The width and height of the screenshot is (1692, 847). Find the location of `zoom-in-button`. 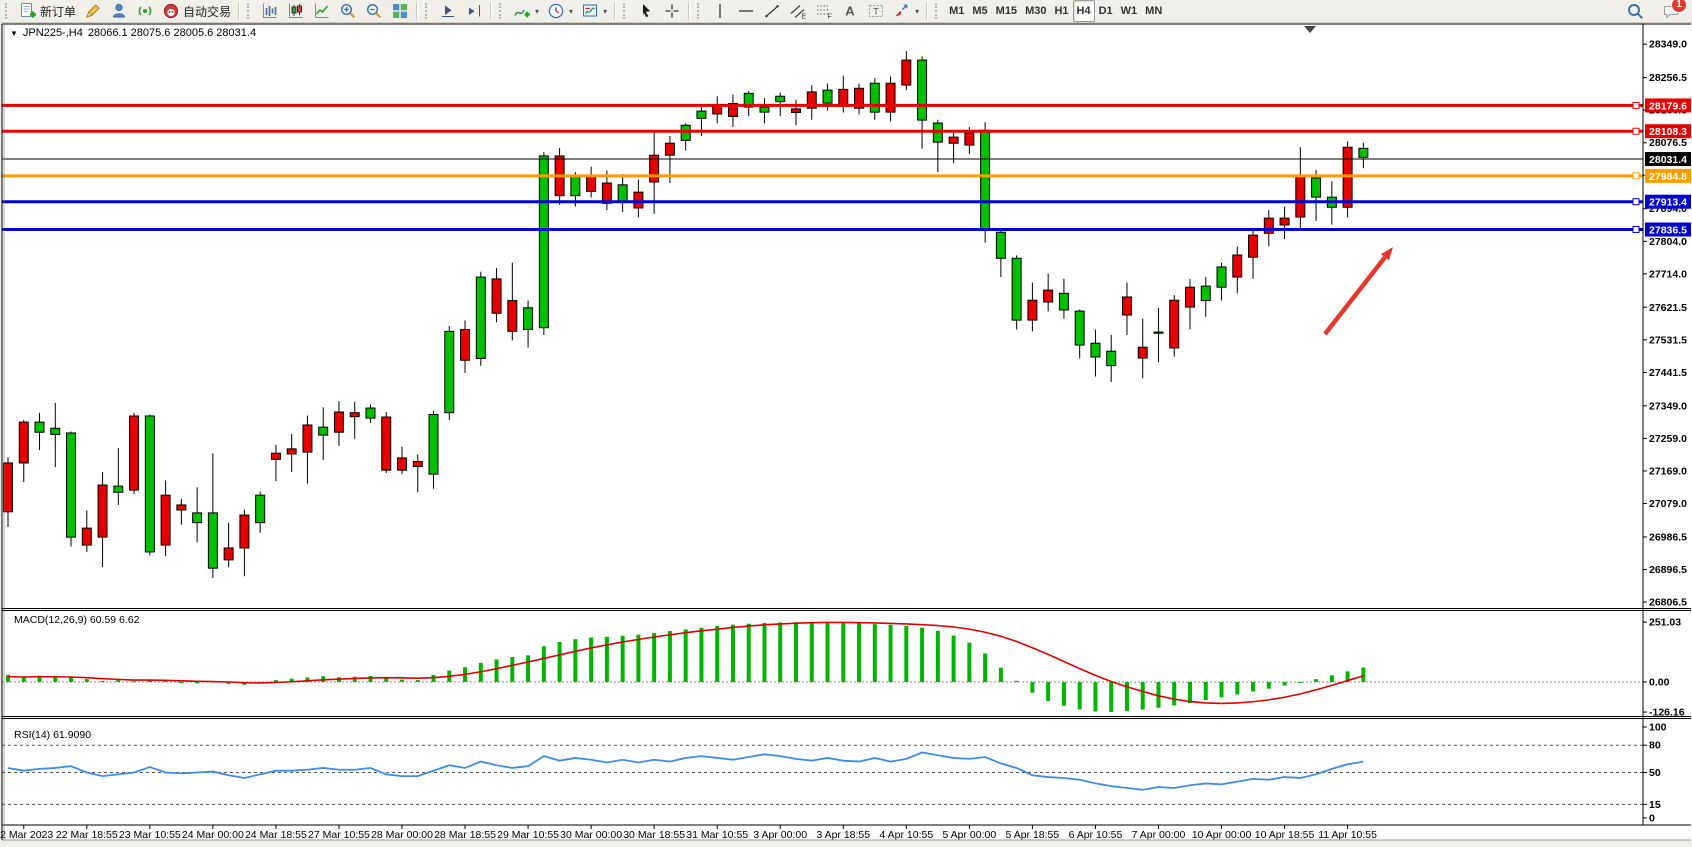

zoom-in-button is located at coordinates (348, 11).